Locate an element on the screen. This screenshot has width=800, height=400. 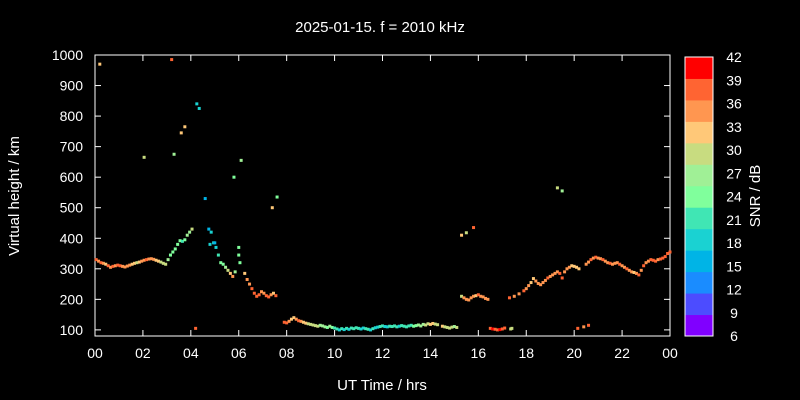
x-tick-label: 20 is located at coordinates (574, 353).